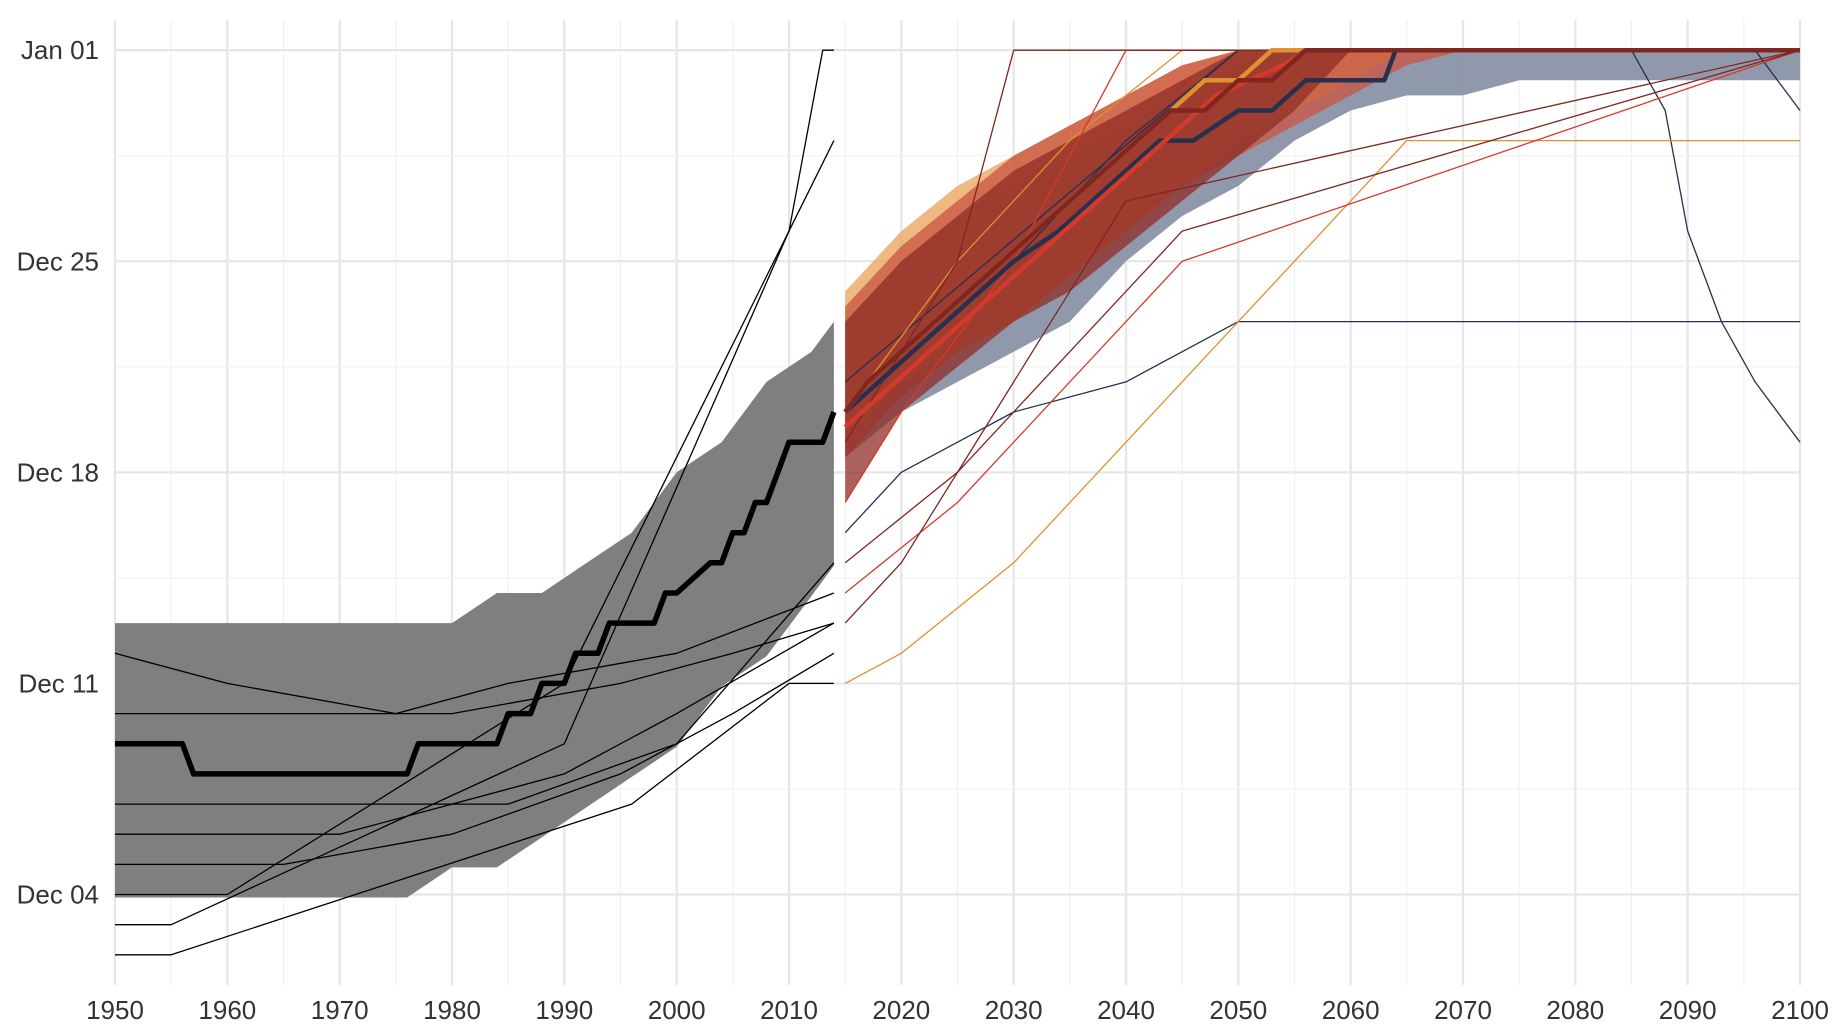 The width and height of the screenshot is (1837, 1030). What do you see at coordinates (1575, 1010) in the screenshot?
I see `x-tick-label: 2080` at bounding box center [1575, 1010].